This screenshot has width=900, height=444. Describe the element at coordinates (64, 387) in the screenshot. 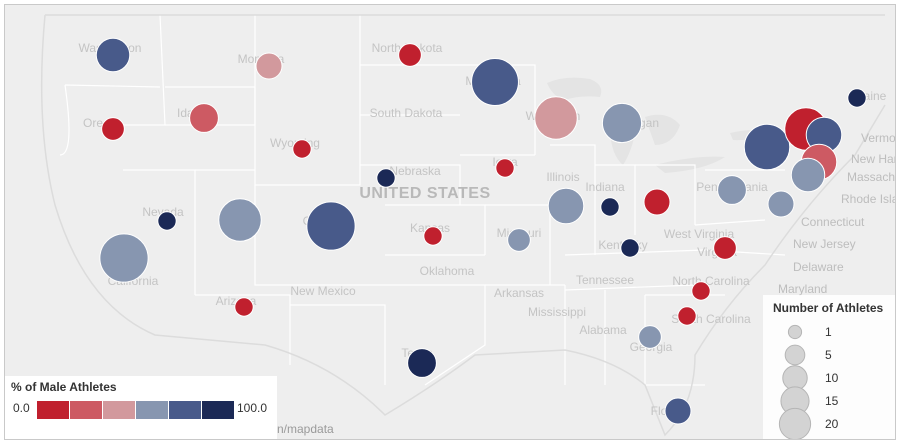

I see `color-legend-title: % of Male Athletes` at that location.